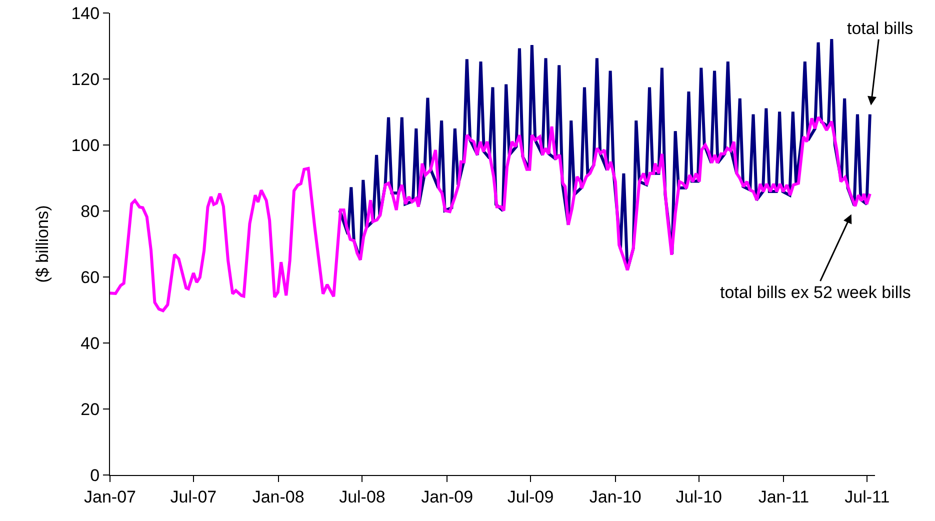  What do you see at coordinates (880, 28) in the screenshot?
I see `annotation: total bills` at bounding box center [880, 28].